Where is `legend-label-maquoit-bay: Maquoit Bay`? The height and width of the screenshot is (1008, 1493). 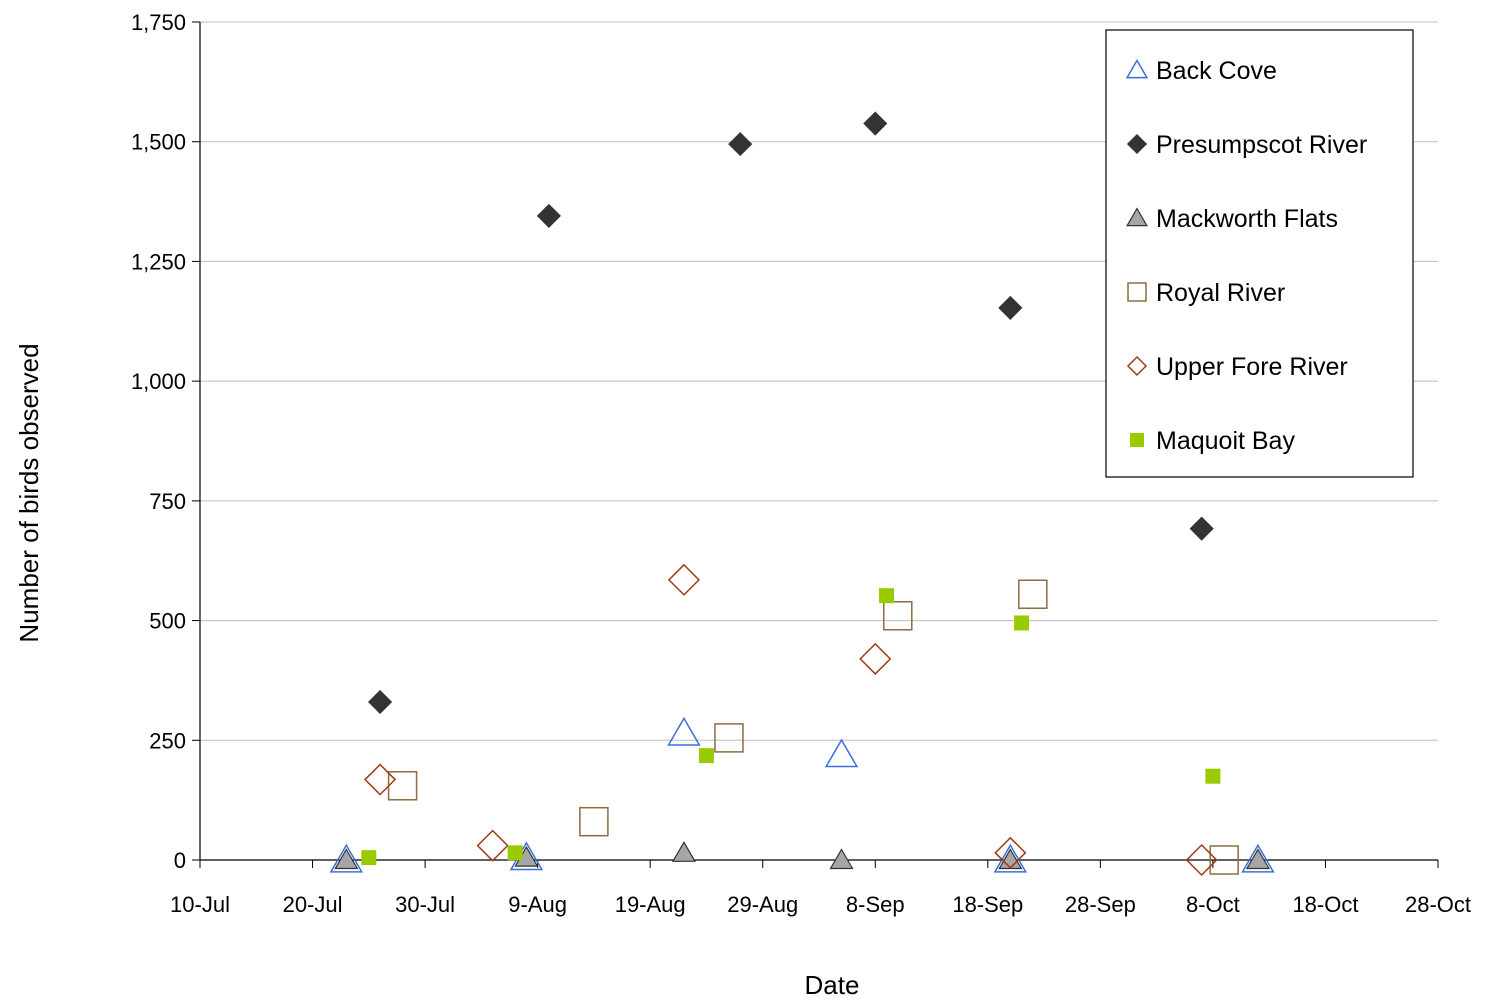 legend-label-maquoit-bay: Maquoit Bay is located at coordinates (1225, 441).